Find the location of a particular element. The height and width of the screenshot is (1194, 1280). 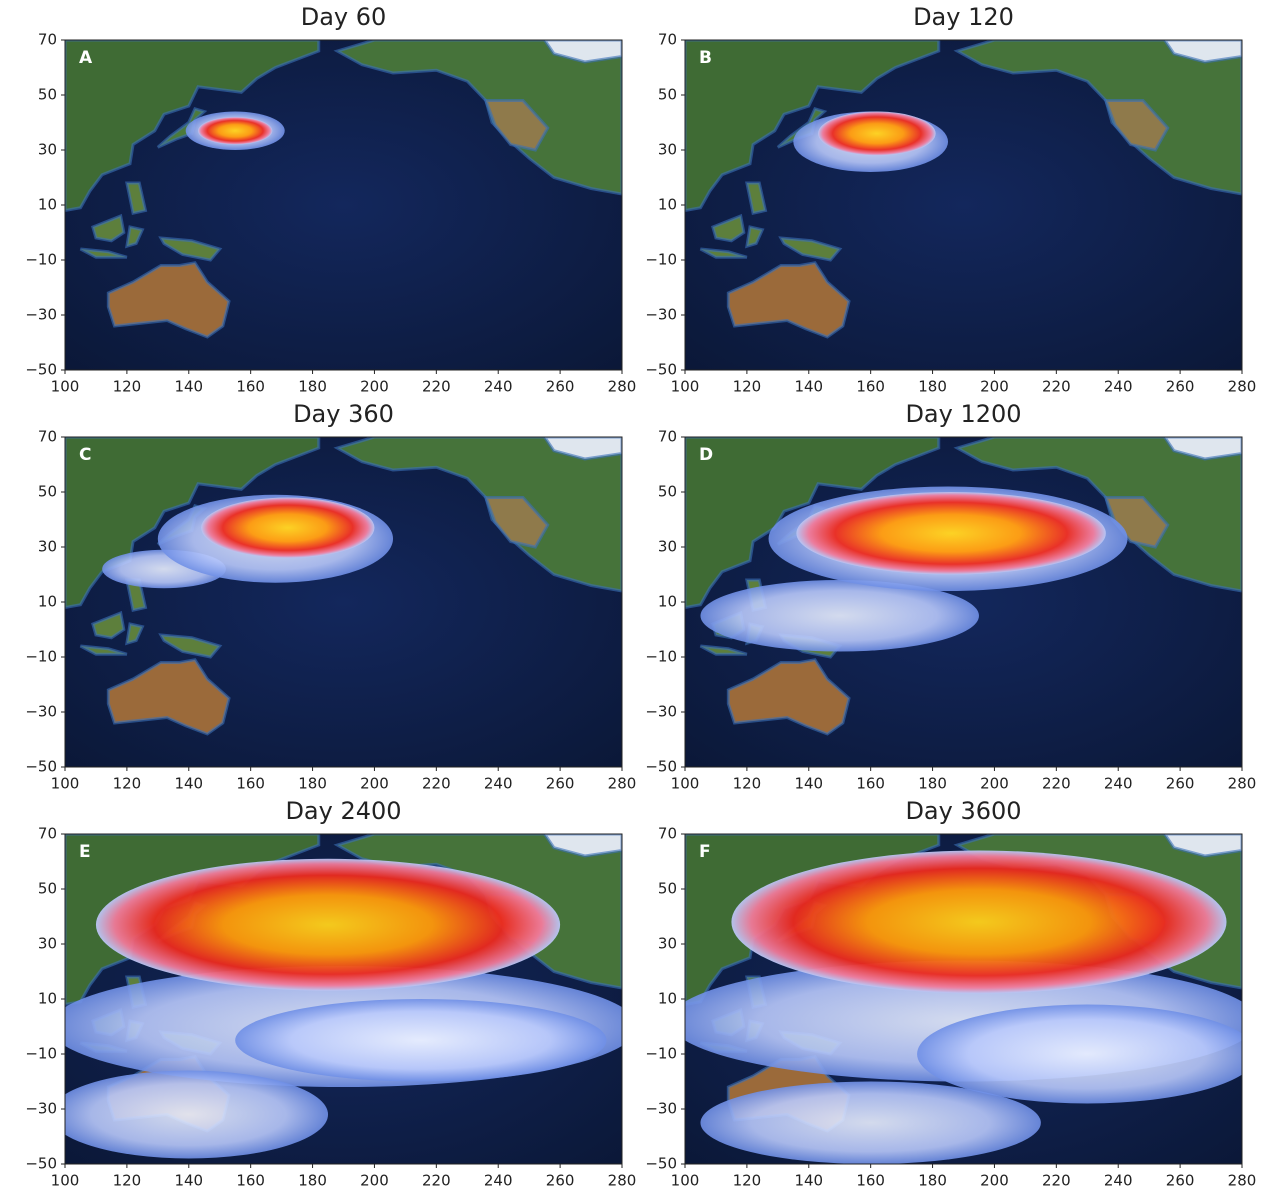

panel-letter: C is located at coordinates (85, 455).